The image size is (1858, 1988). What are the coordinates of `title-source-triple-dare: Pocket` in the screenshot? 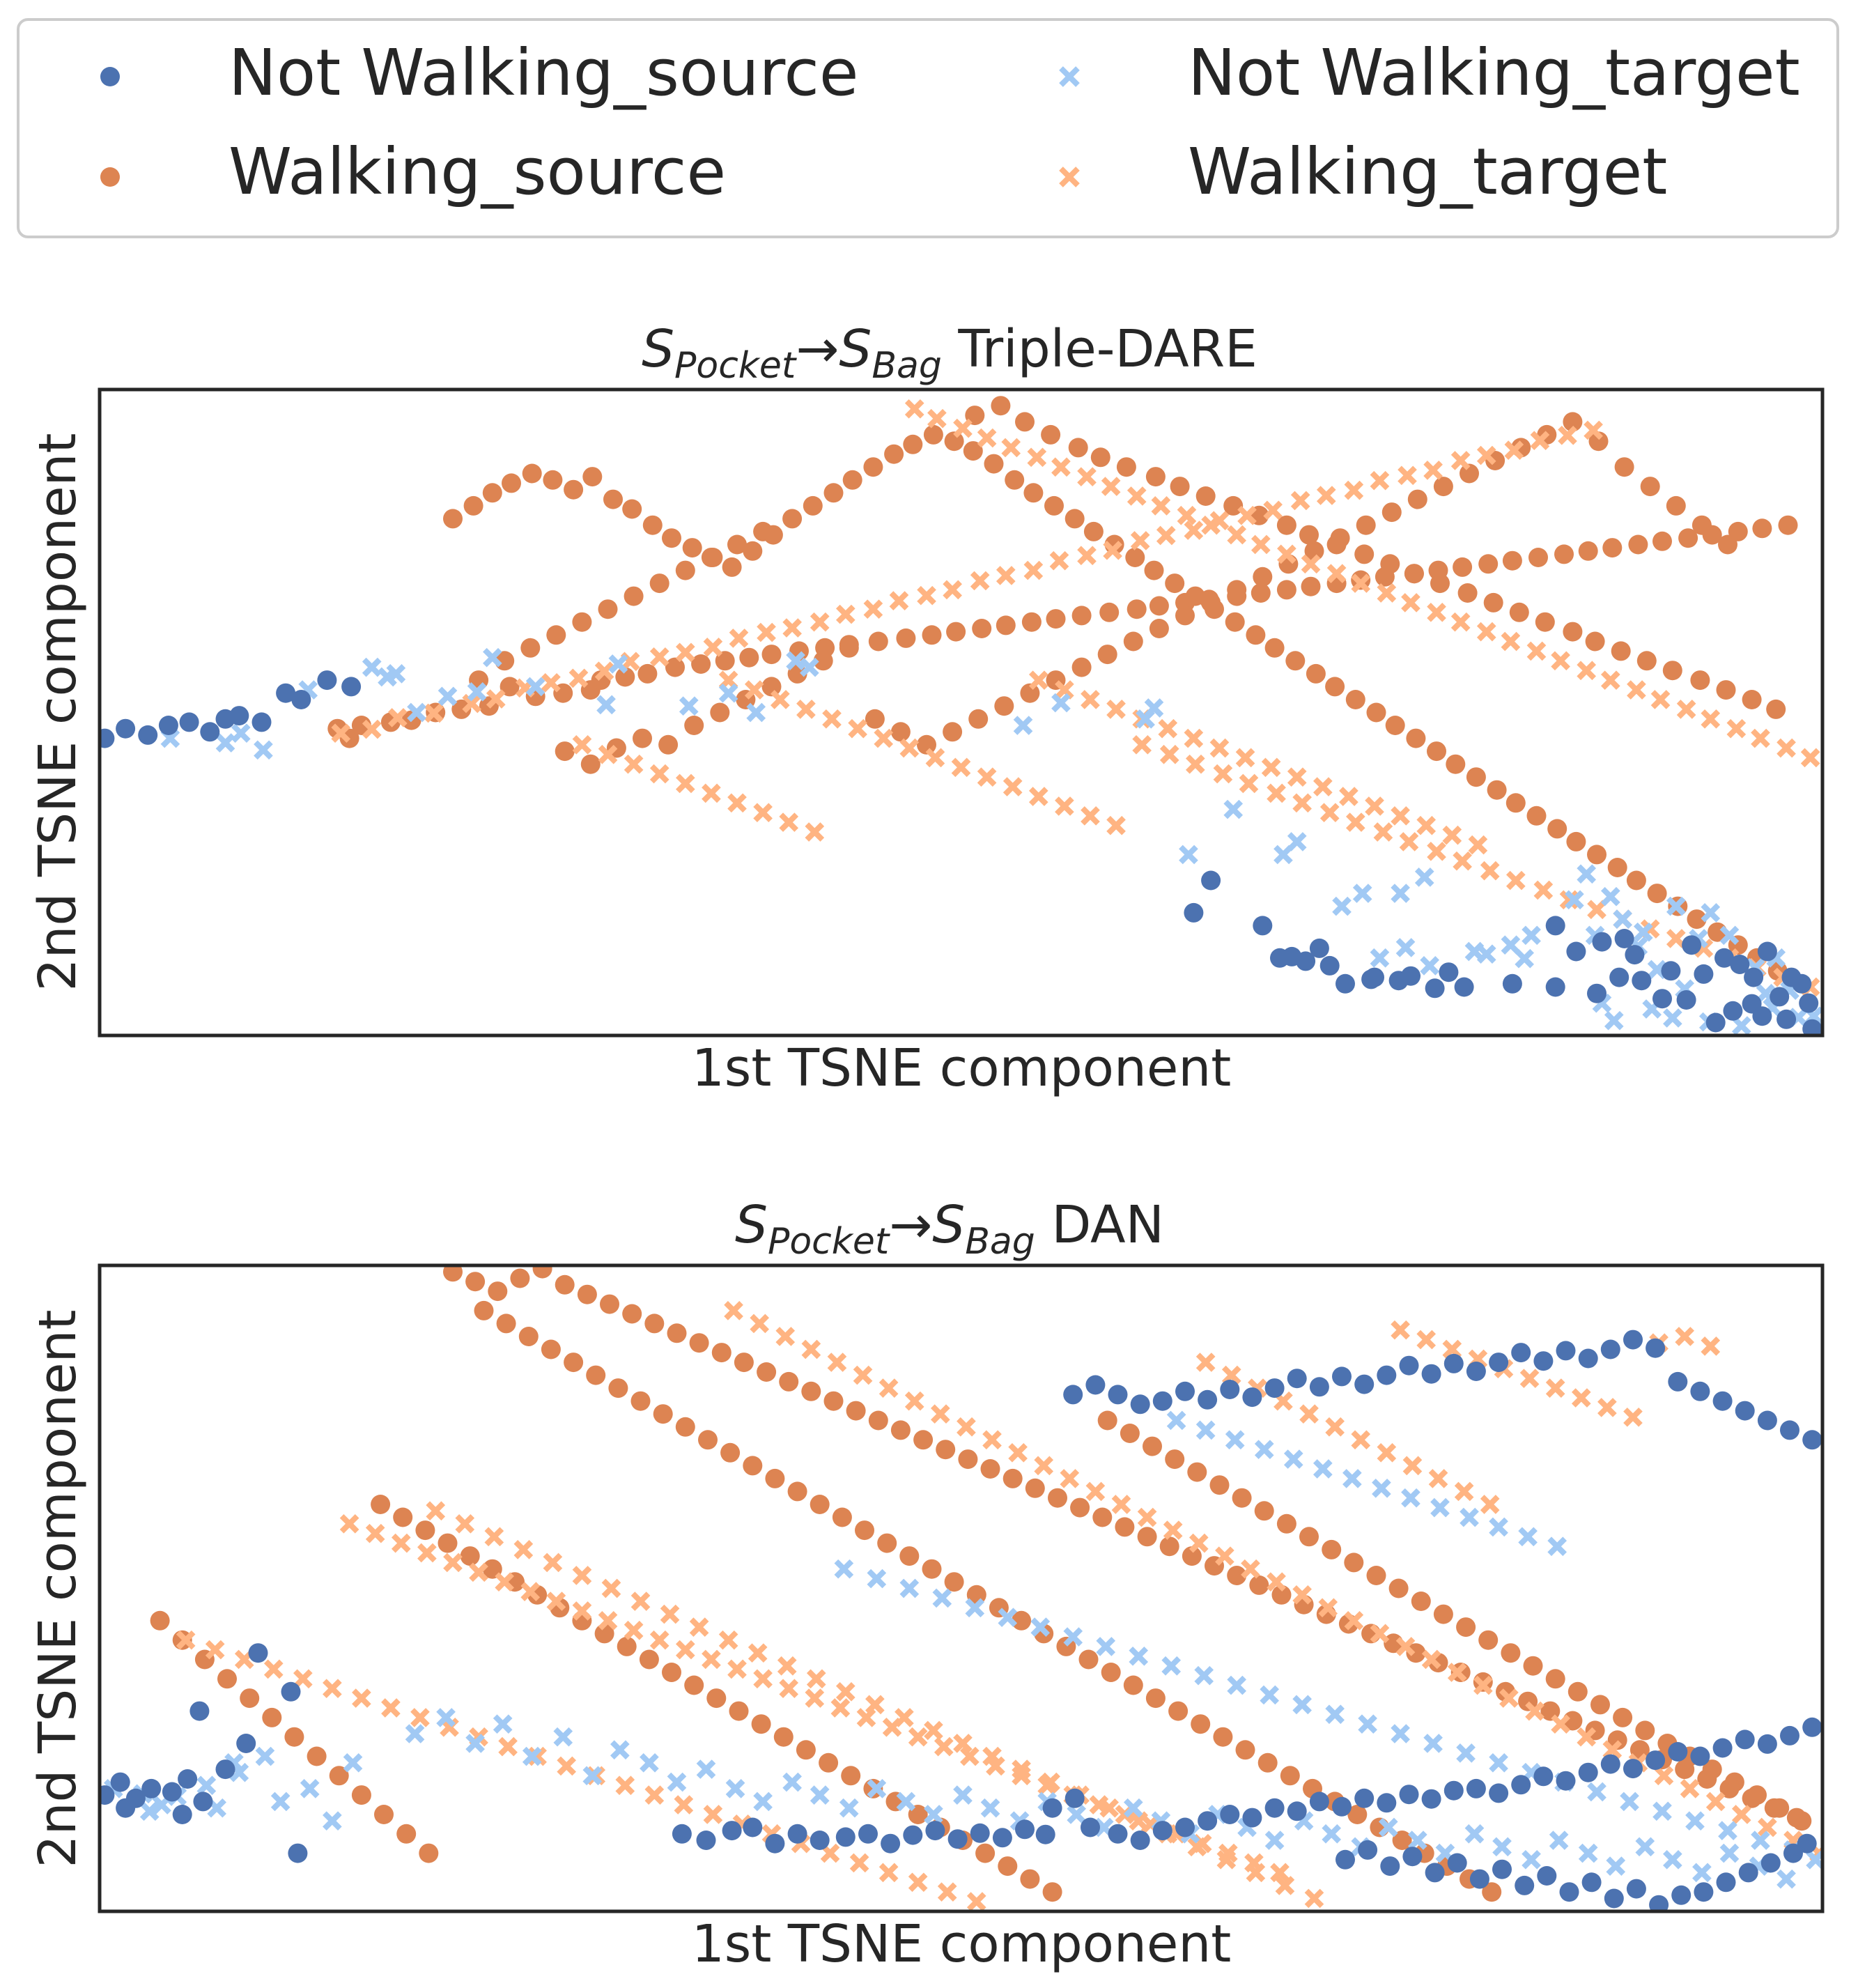 It's located at (735, 366).